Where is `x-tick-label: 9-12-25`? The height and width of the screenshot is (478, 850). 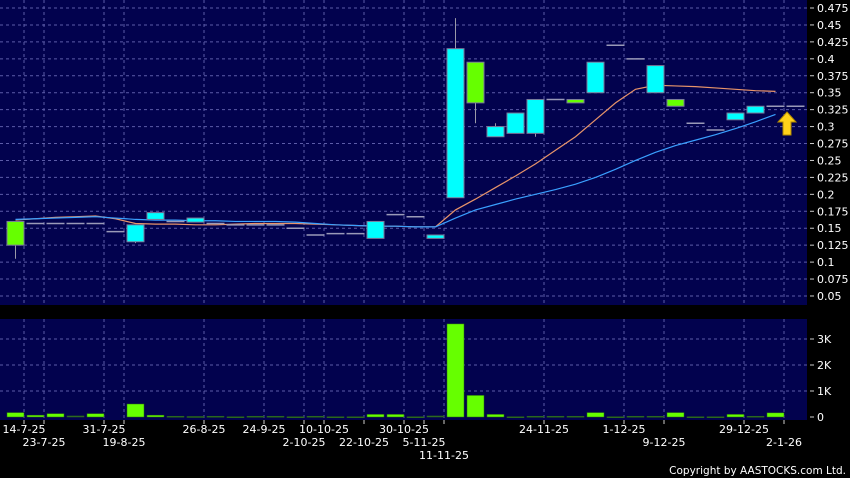
x-tick-label: 9-12-25 is located at coordinates (664, 442).